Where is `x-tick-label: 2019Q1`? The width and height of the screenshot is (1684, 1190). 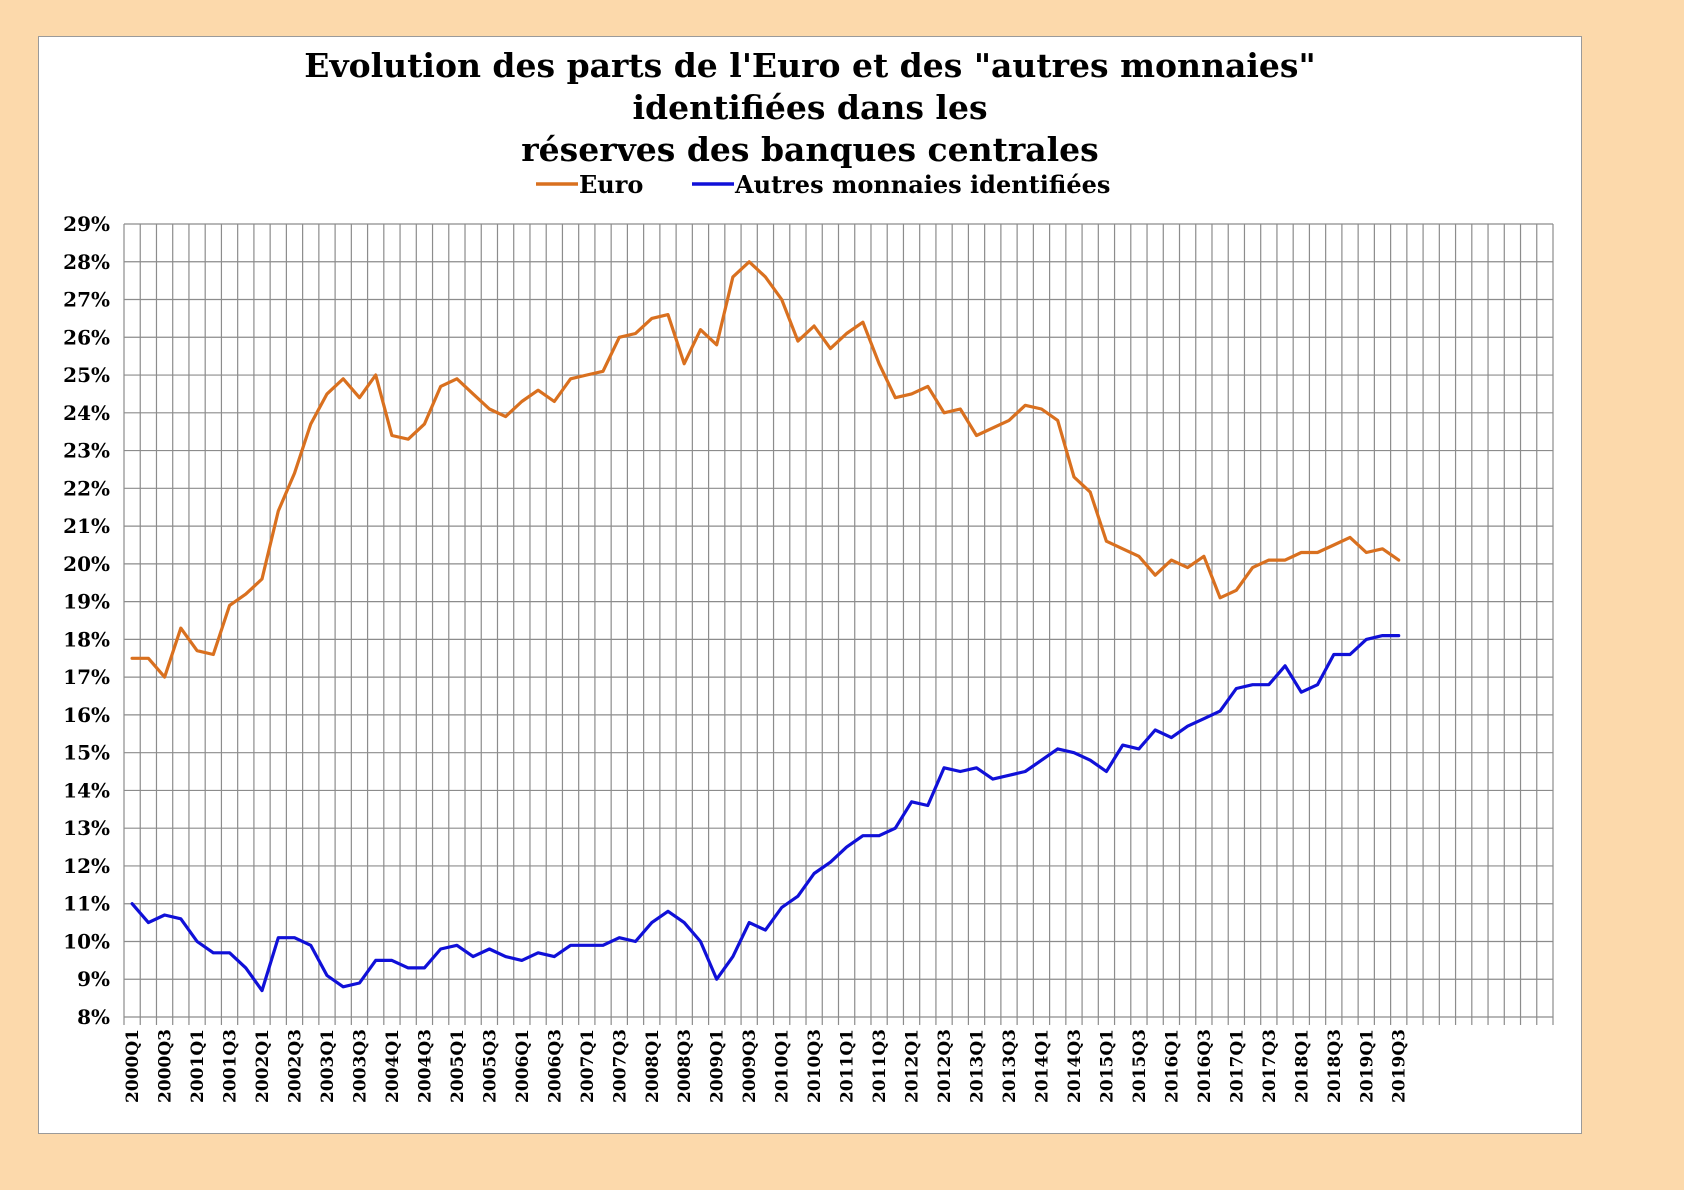 x-tick-label: 2019Q1 is located at coordinates (1367, 1066).